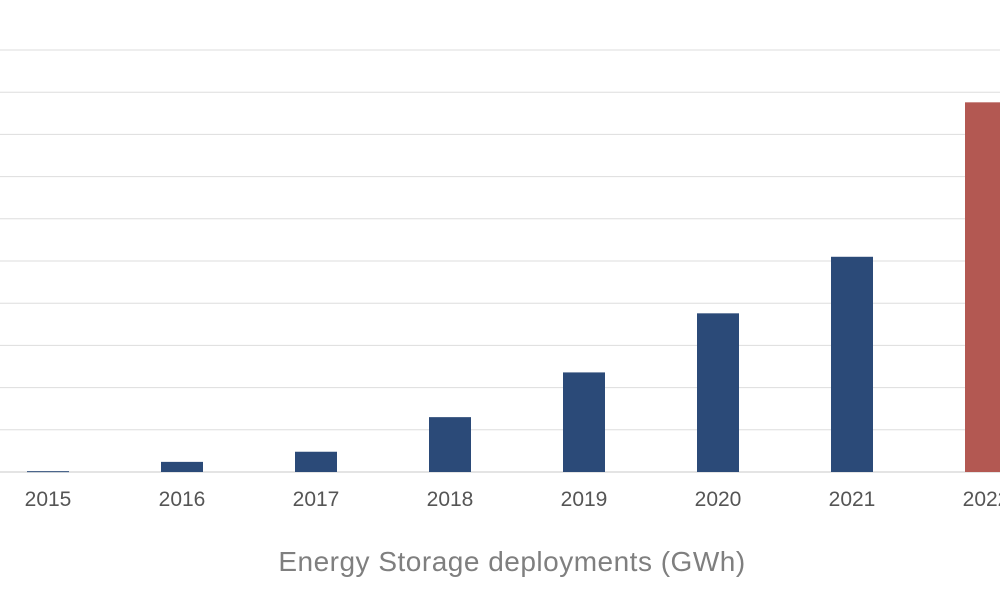 This screenshot has width=1000, height=600. I want to click on bar-2015, so click(48, 472).